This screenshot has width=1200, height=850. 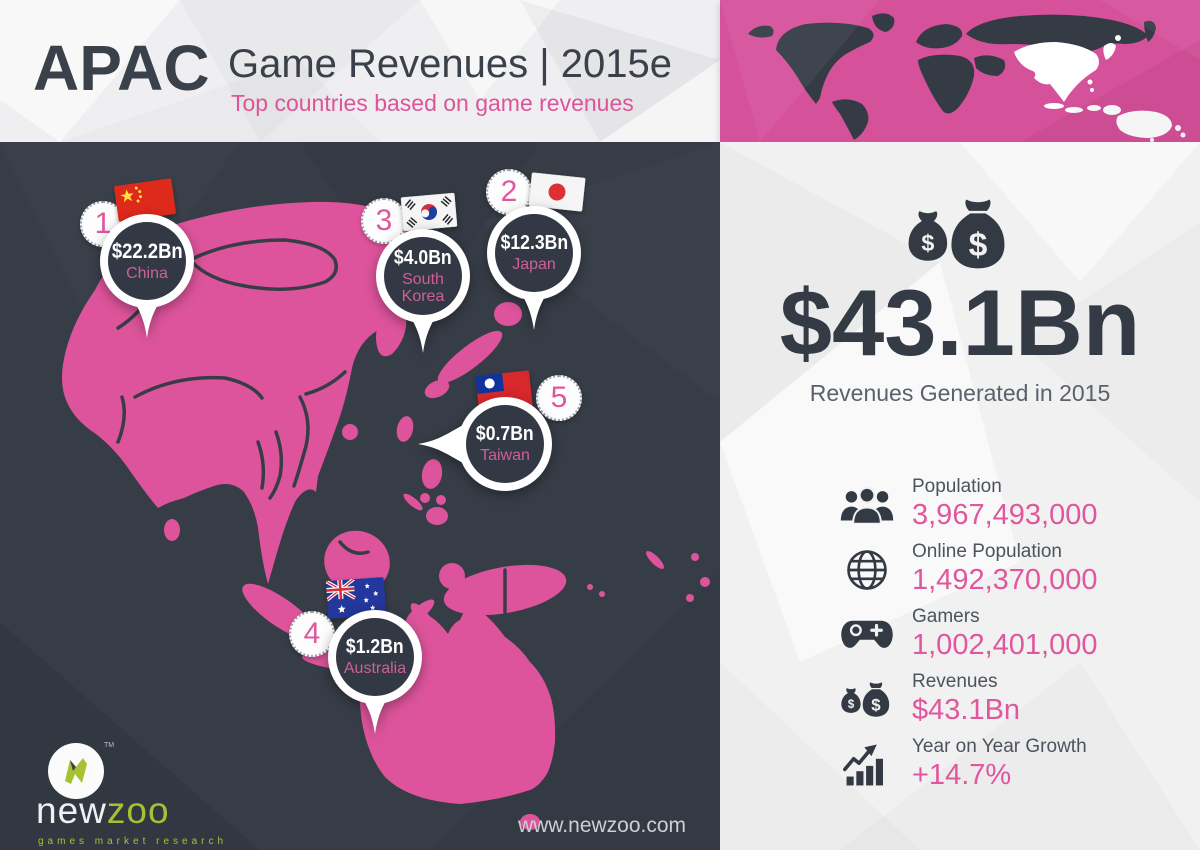 I want to click on header-facet-pattern, so click(x=360, y=71).